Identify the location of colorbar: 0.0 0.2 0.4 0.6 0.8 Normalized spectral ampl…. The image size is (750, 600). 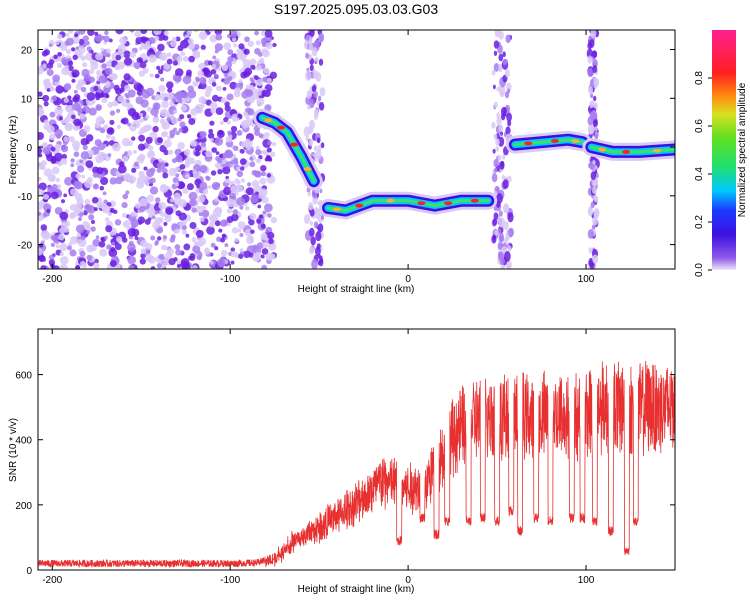
(721, 153).